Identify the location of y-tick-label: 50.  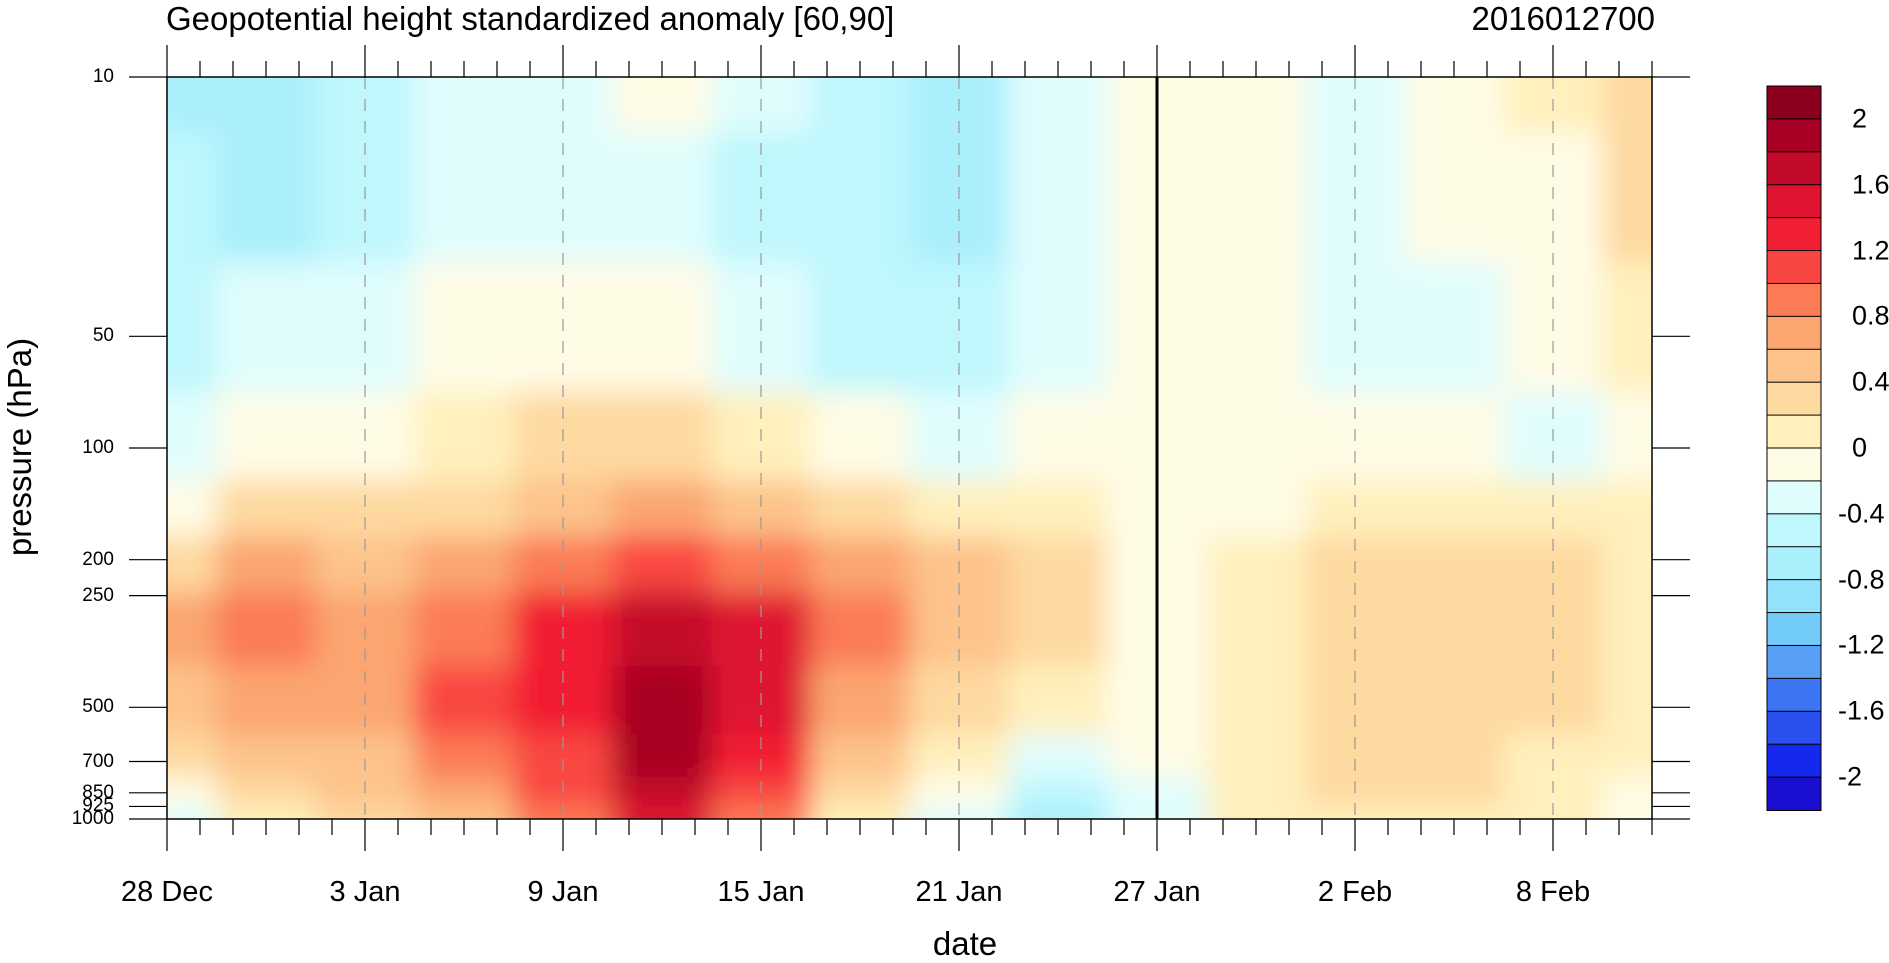
(103, 336).